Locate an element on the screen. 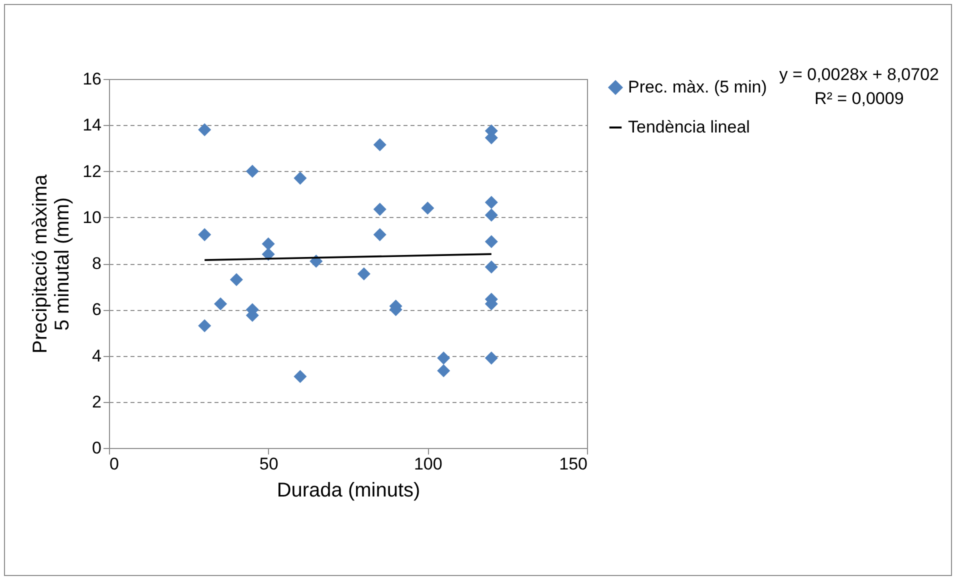 This screenshot has height=579, width=955. y-tick-label: 10 is located at coordinates (92, 217).